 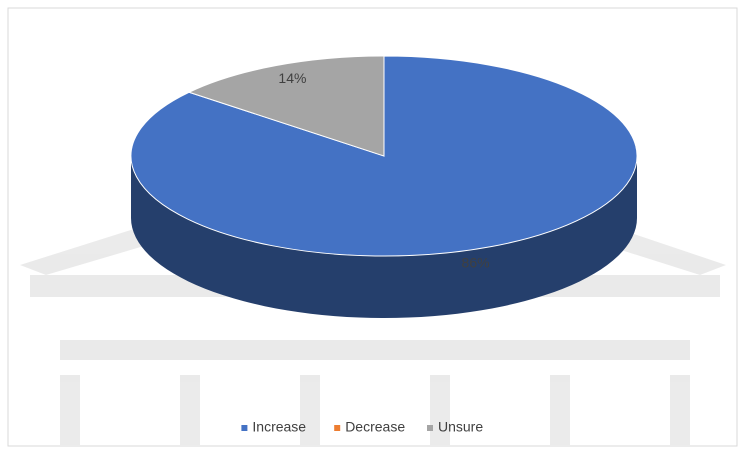 I want to click on data-label: 14%, so click(x=292, y=78).